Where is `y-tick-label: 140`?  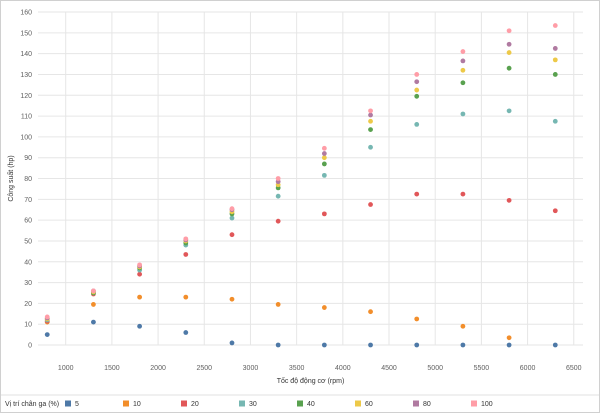 y-tick-label: 140 is located at coordinates (26, 54).